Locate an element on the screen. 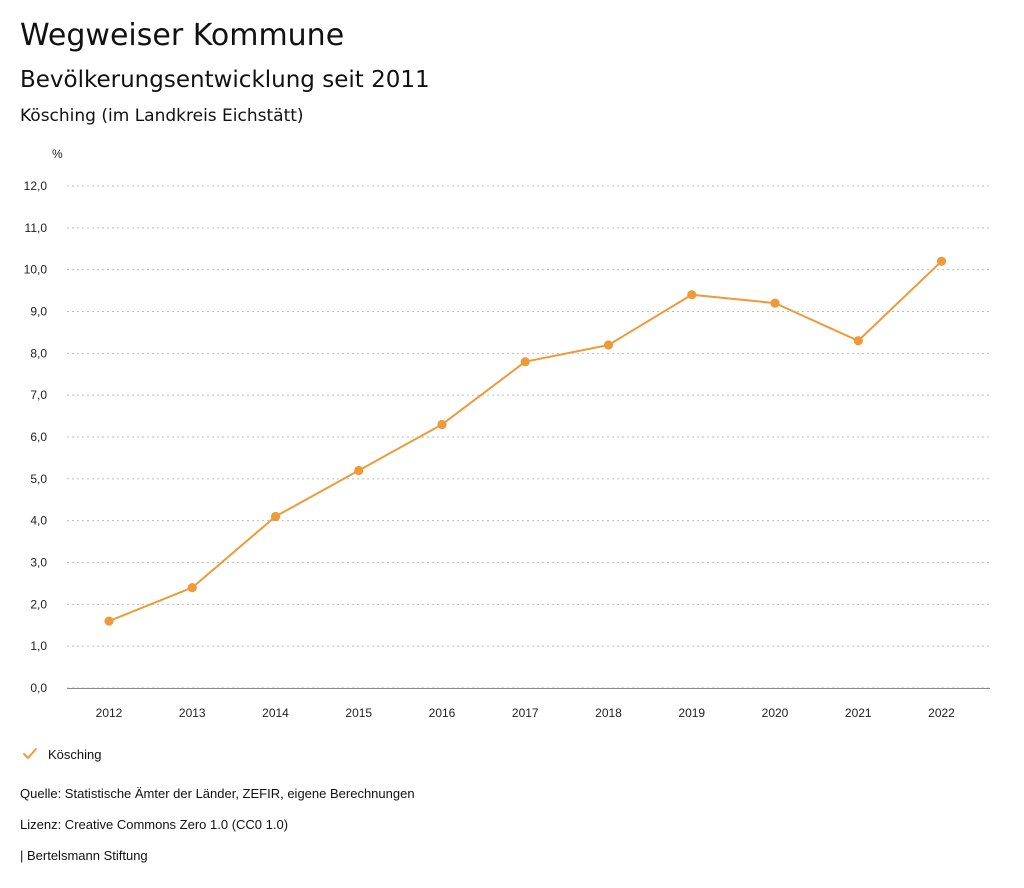  x-tick-label: 2018 is located at coordinates (608, 713).